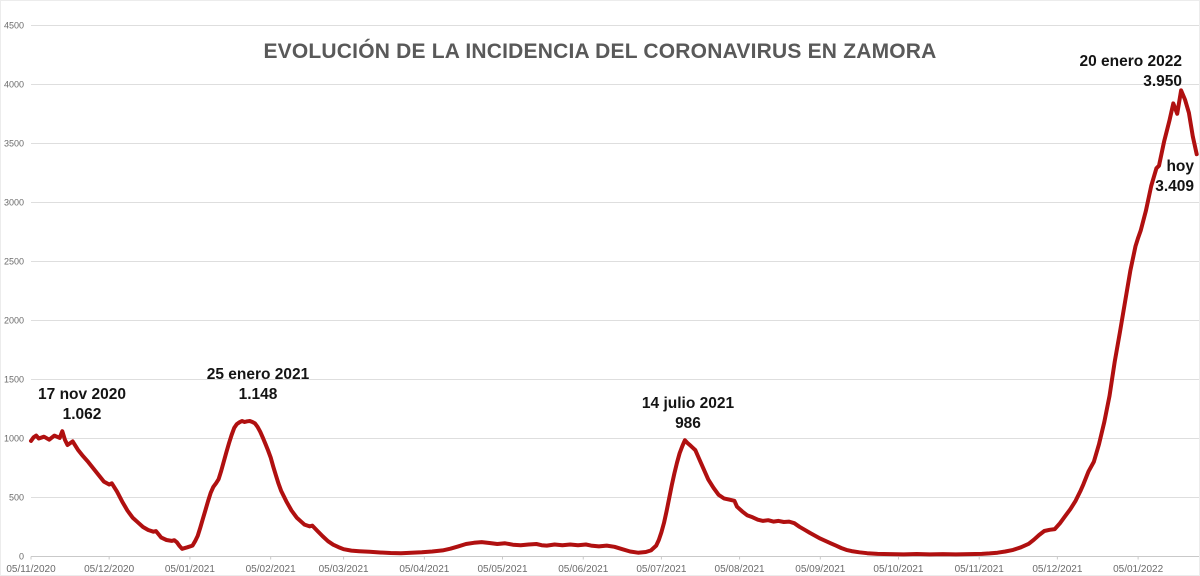 The width and height of the screenshot is (1200, 576). I want to click on x-tick-label: 05/10/2021, so click(898, 569).